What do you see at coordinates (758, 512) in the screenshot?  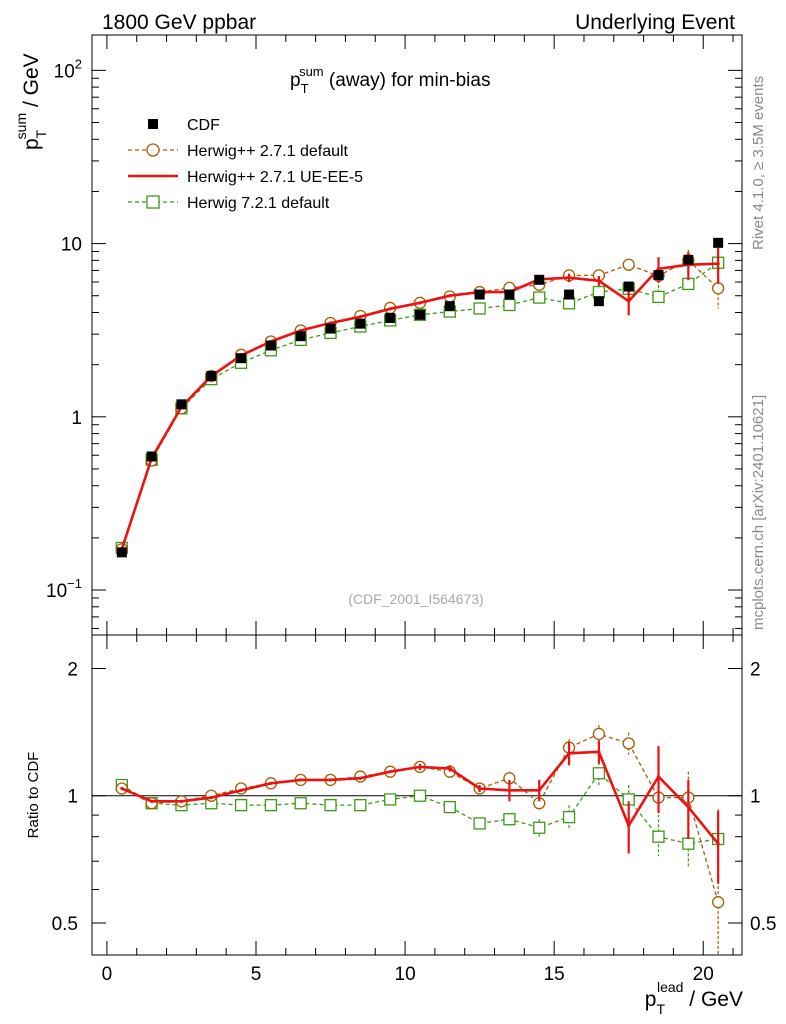 I see `mcplots-label: mcplots.cern.ch [arXiv:2401.10621]` at bounding box center [758, 512].